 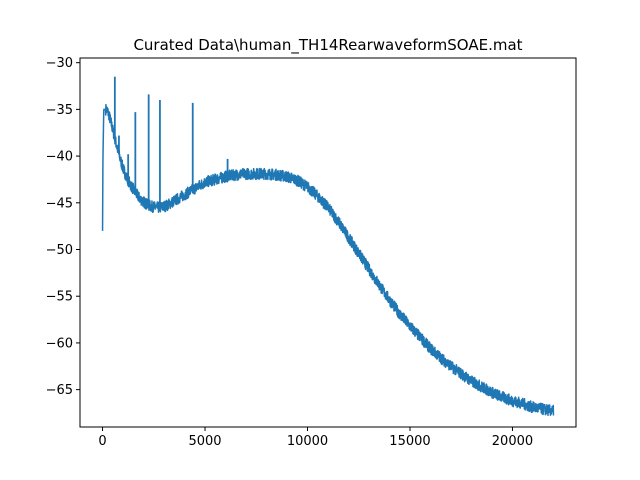 What do you see at coordinates (59, 110) in the screenshot?
I see `y-tick-label: −35` at bounding box center [59, 110].